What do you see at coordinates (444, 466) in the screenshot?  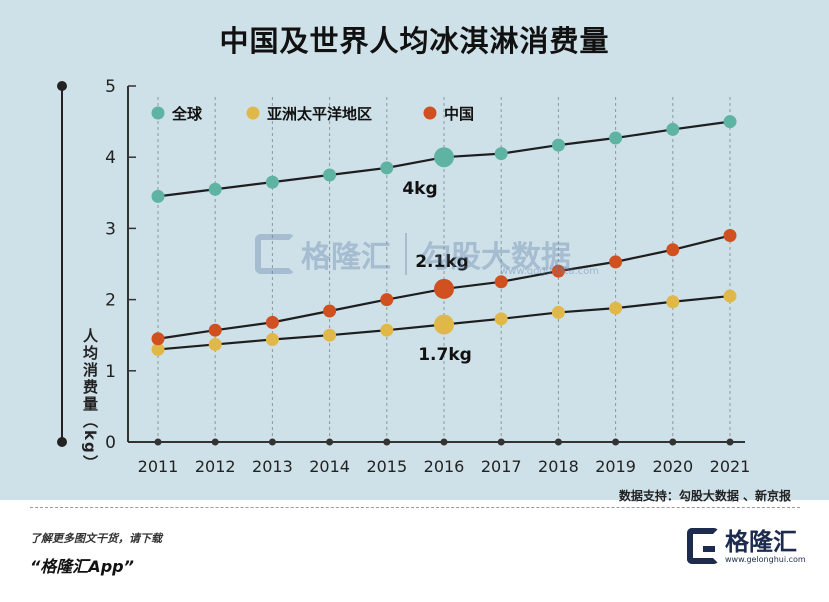 I see `x-tick-label: 2016` at bounding box center [444, 466].